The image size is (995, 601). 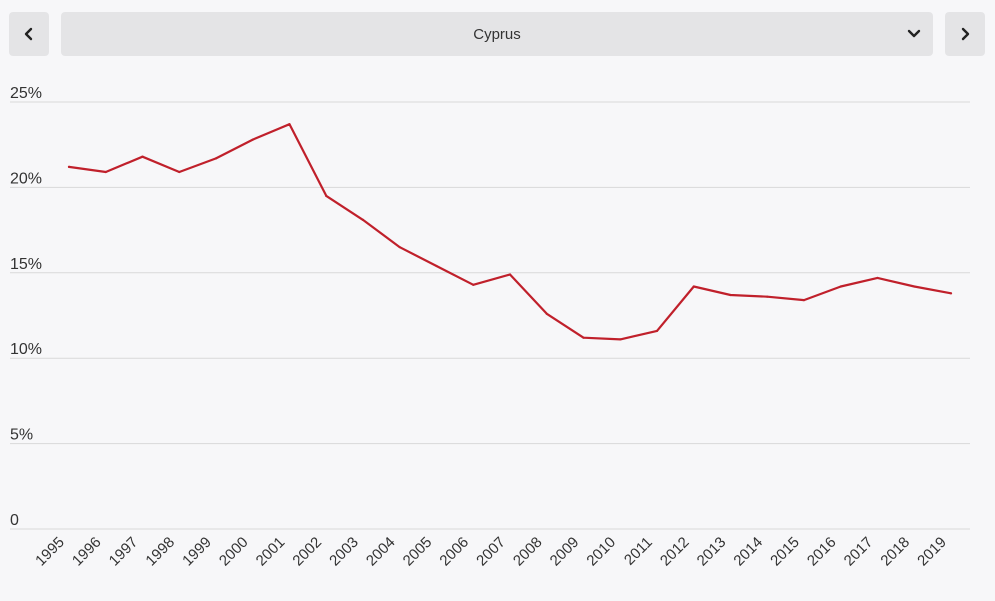 What do you see at coordinates (14, 520) in the screenshot?
I see `y-tick-label: 0` at bounding box center [14, 520].